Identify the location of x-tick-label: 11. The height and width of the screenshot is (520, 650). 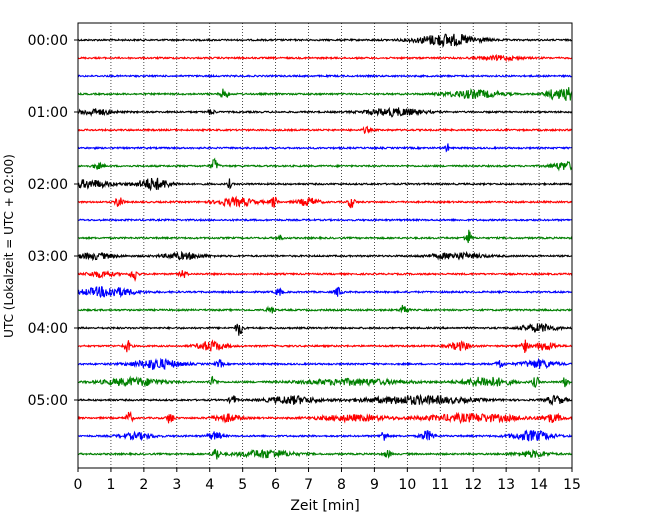
(440, 485).